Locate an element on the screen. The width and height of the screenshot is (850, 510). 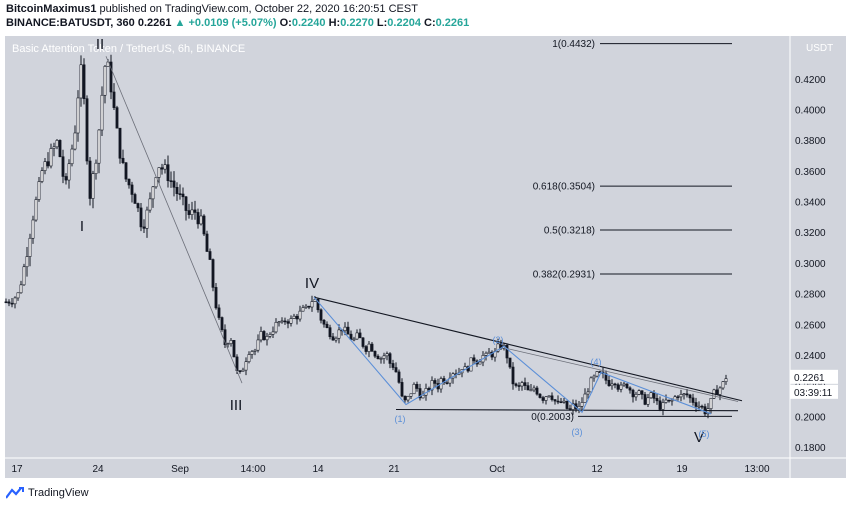
minor-wave-label: (5) is located at coordinates (704, 434).